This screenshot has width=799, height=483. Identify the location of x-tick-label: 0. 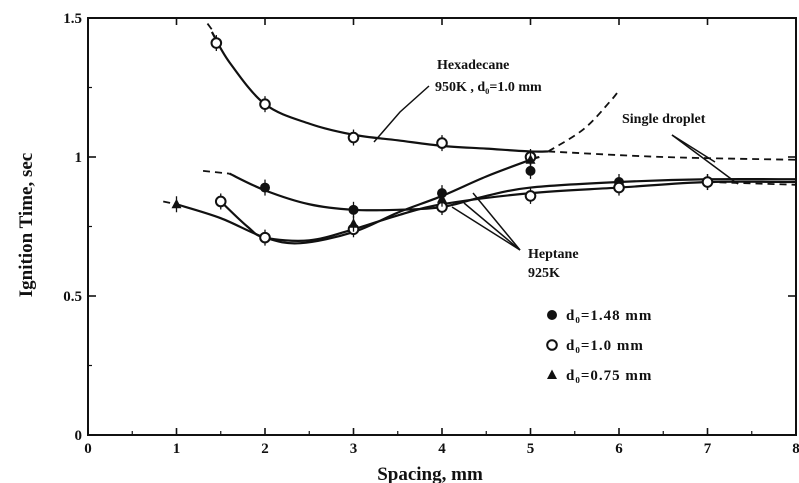
(88, 449).